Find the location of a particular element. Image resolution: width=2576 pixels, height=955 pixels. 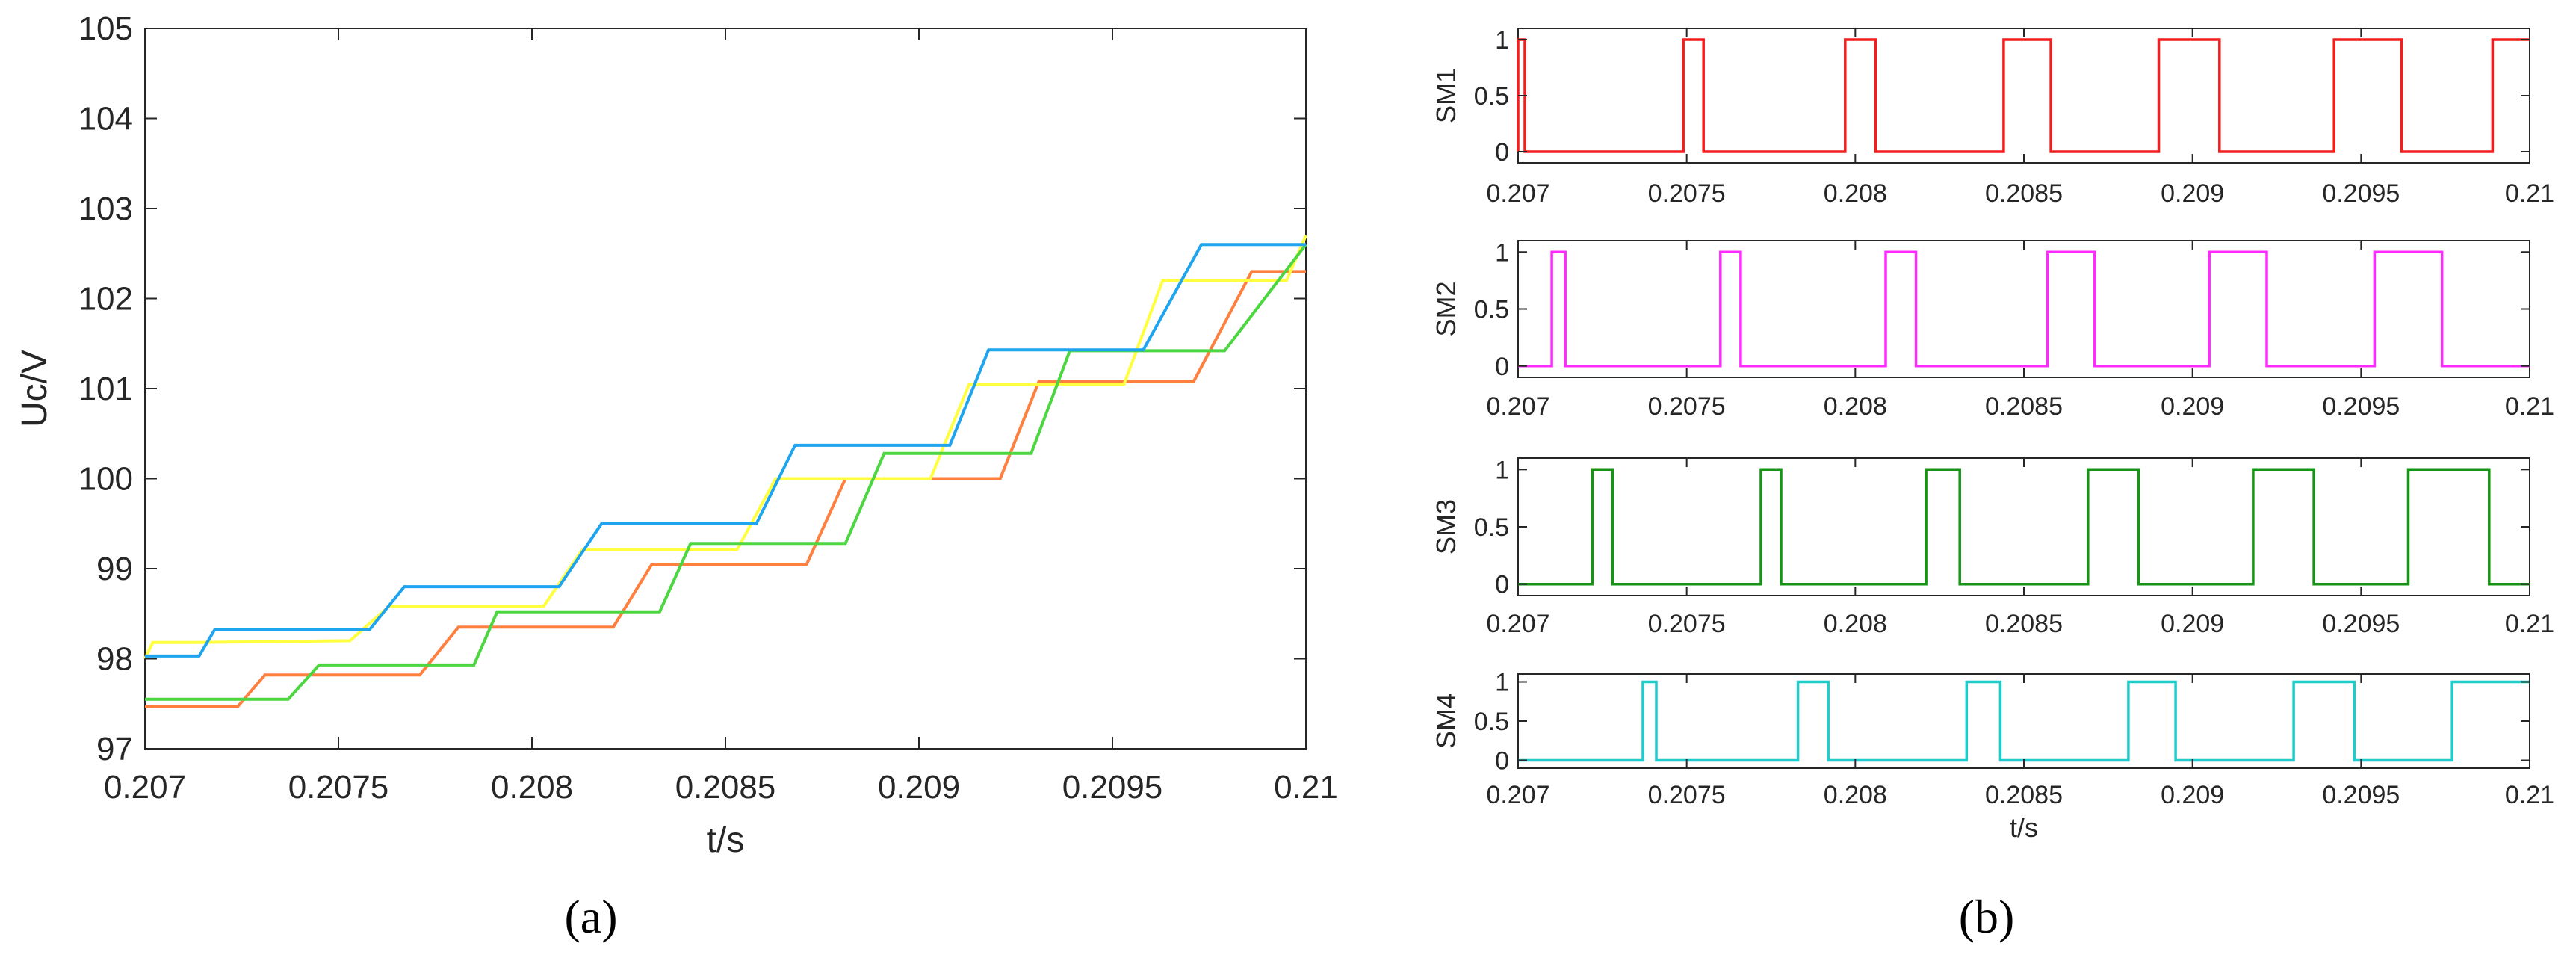

panel-b-sm4-x-tick-label: 0.2095 is located at coordinates (2361, 795).